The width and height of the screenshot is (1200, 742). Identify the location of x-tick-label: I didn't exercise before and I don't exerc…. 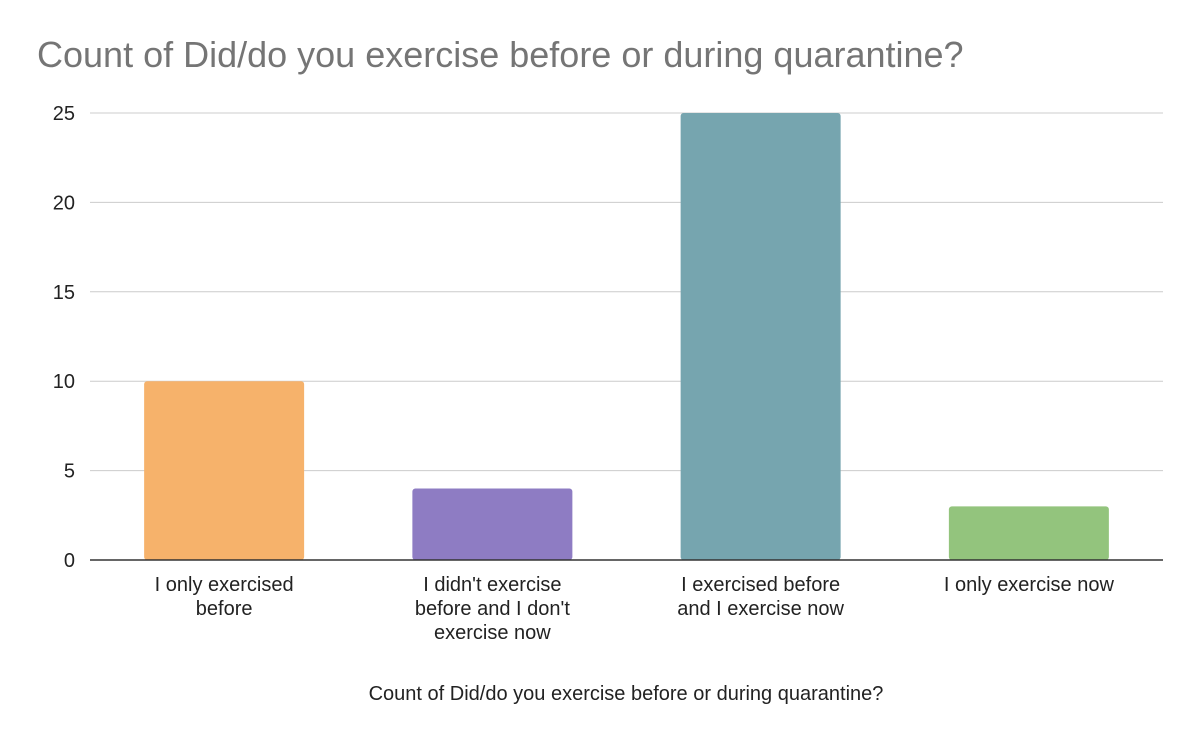
(492, 609).